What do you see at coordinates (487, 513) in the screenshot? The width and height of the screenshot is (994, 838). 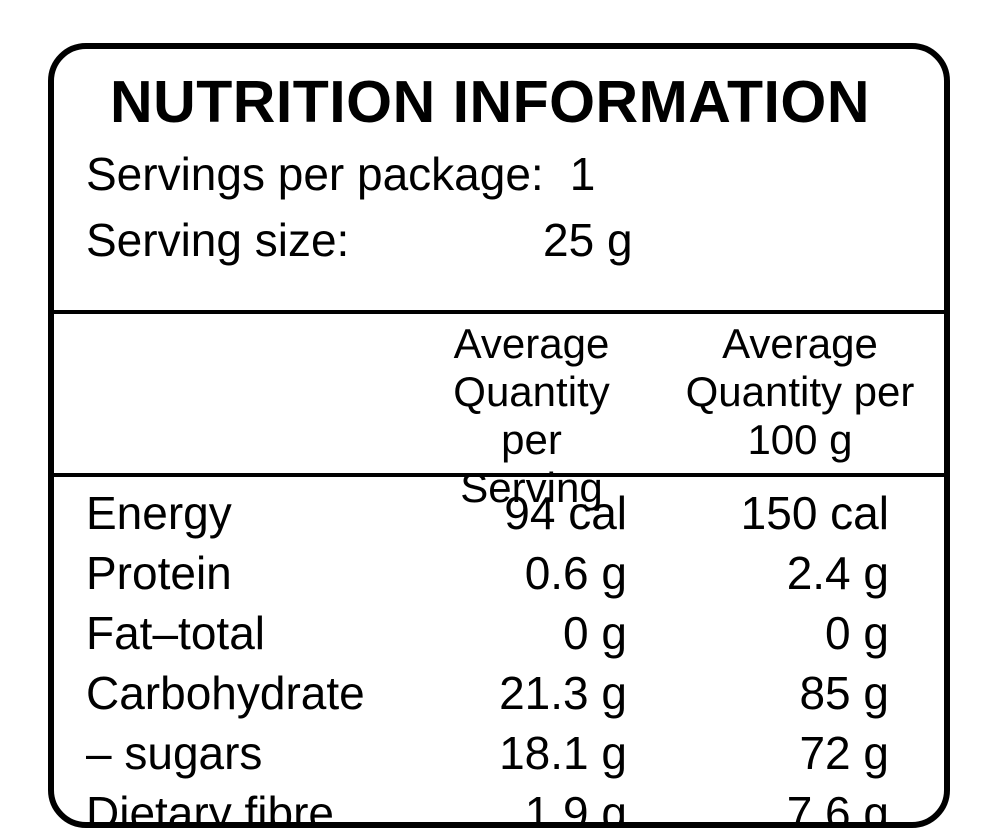 I see `table-row: Energy 94 cal 150 cal` at bounding box center [487, 513].